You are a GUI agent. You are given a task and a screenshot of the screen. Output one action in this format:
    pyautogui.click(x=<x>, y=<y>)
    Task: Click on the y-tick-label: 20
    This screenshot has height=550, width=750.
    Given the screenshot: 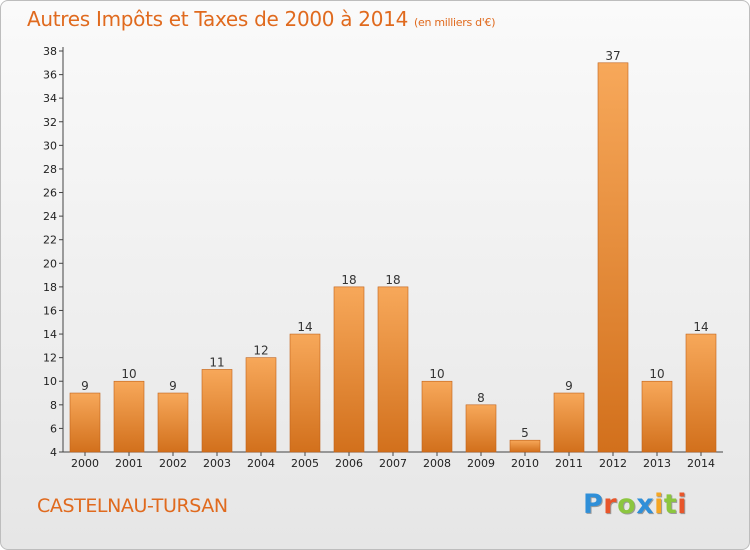 What is the action you would take?
    pyautogui.click(x=50, y=263)
    